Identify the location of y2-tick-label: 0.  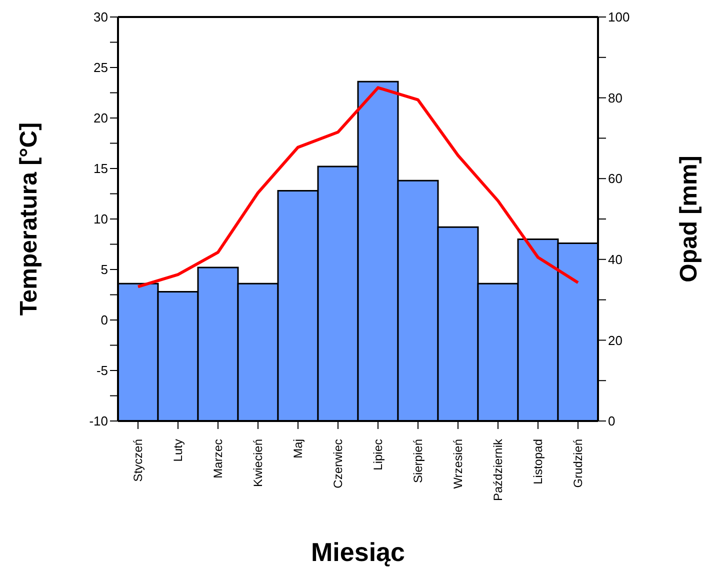
(612, 421).